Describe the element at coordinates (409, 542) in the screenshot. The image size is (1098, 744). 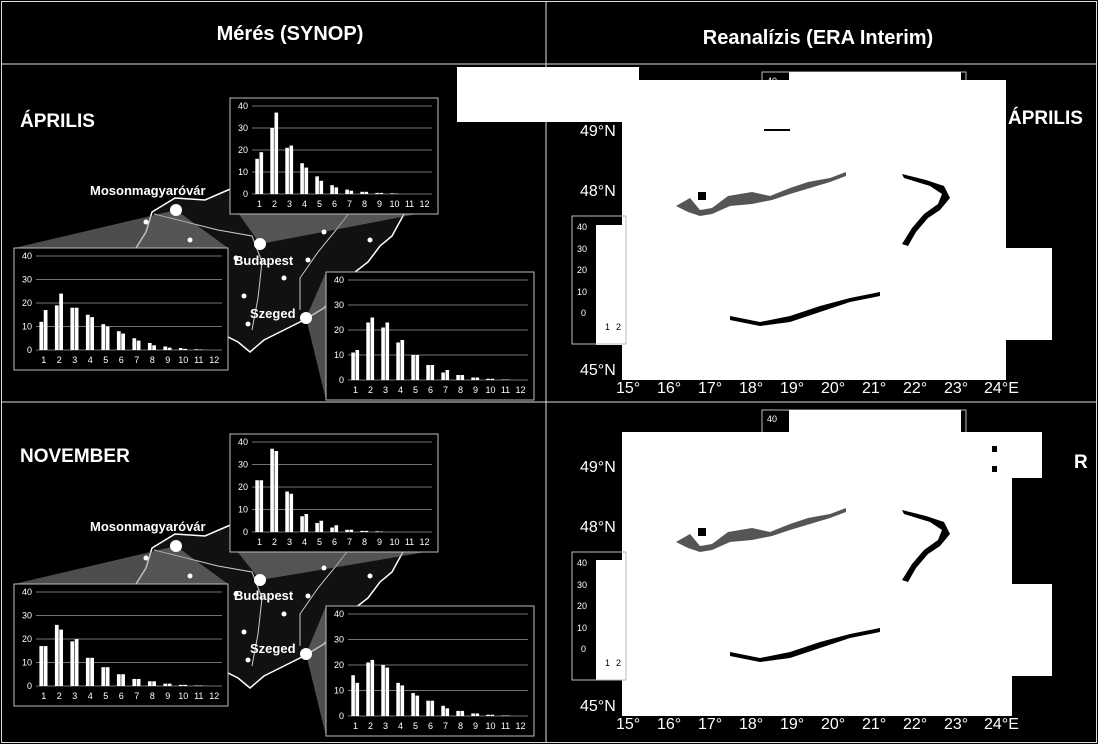
I see `x-tick-label: 11` at that location.